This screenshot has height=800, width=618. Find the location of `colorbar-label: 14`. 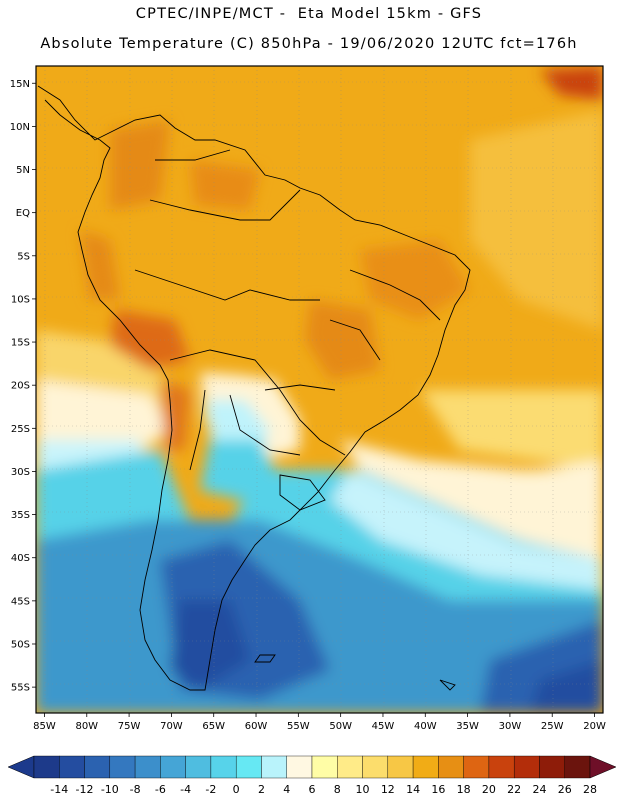

colorbar-label: 14 is located at coordinates (413, 789).